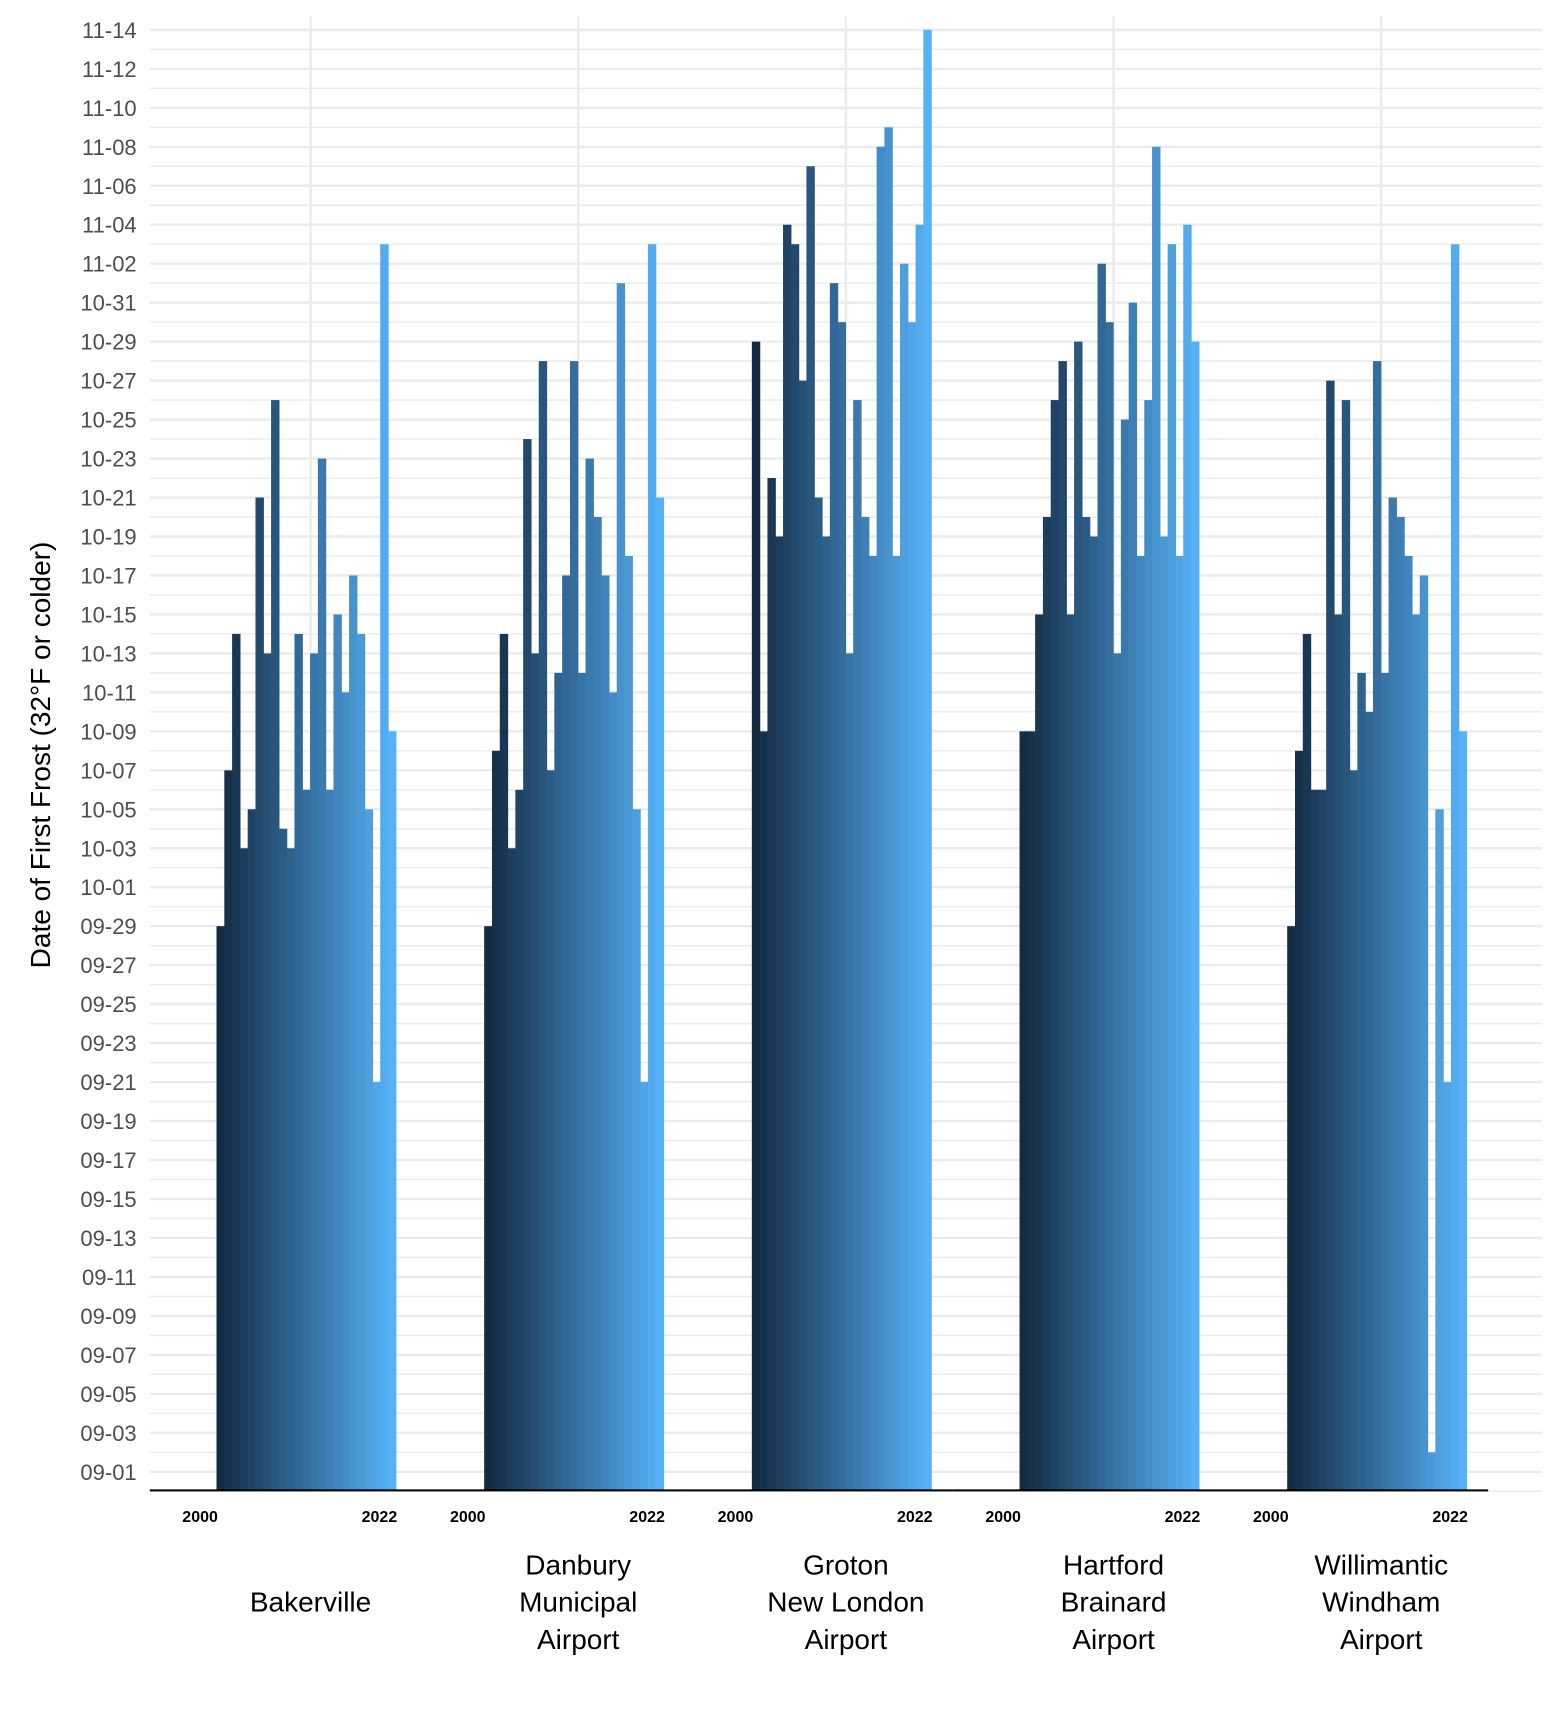 This screenshot has height=1715, width=1568. Describe the element at coordinates (578, 1565) in the screenshot. I see `panel-label: Danbury` at that location.